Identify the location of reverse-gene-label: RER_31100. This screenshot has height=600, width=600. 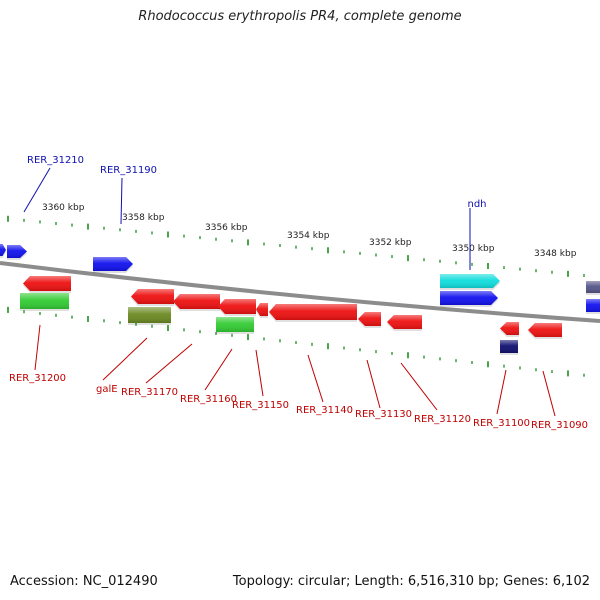
(501, 423).